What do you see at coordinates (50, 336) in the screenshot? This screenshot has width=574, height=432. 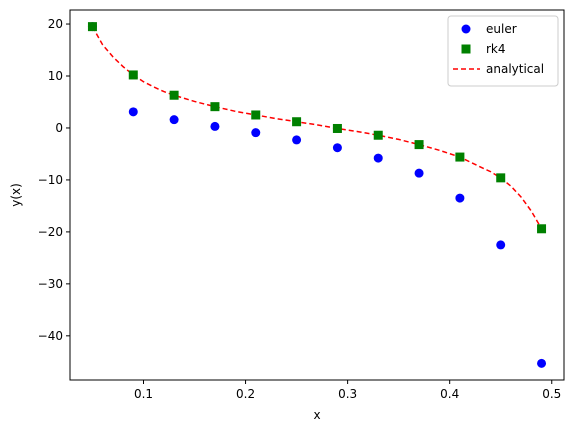 I see `y-tick-label: −40` at bounding box center [50, 336].